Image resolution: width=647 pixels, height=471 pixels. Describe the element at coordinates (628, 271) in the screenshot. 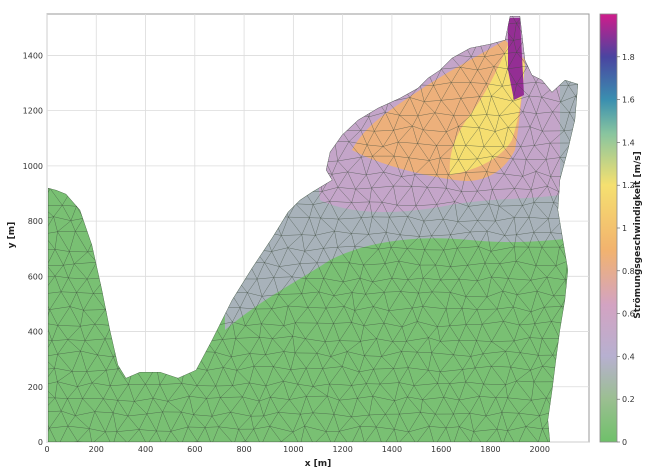

I see `colorbar-tick-label: 0.8` at that location.